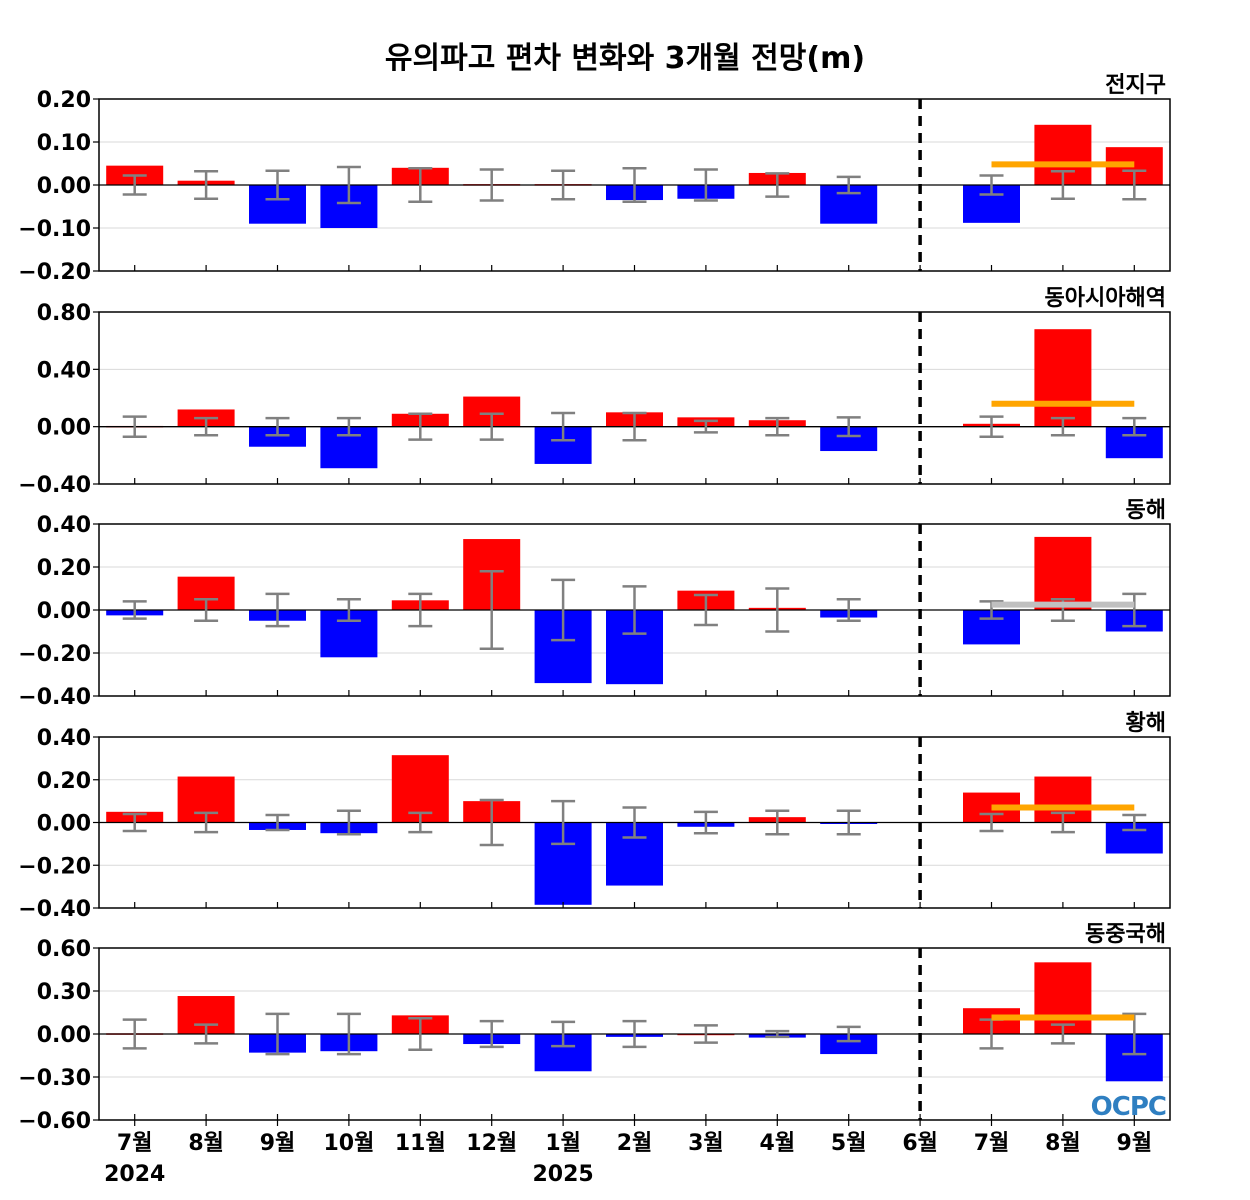 Image resolution: width=1250 pixels, height=1200 pixels. I want to click on panel-title: 동해, so click(1146, 510).